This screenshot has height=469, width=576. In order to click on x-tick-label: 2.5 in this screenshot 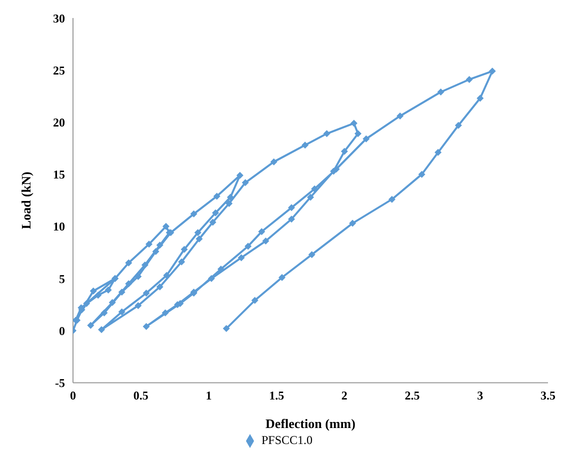, I will do `click(412, 395)`.